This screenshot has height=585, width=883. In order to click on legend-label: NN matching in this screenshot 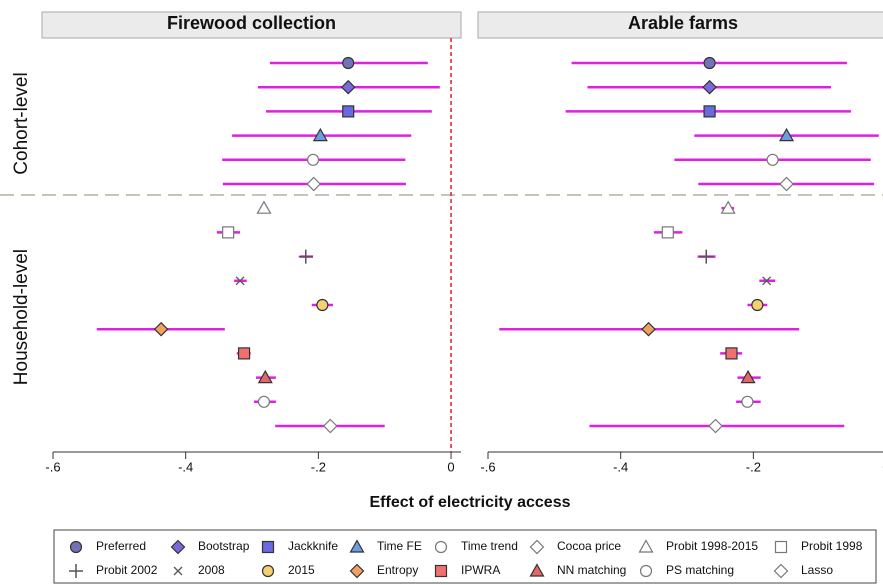, I will do `click(591, 570)`.